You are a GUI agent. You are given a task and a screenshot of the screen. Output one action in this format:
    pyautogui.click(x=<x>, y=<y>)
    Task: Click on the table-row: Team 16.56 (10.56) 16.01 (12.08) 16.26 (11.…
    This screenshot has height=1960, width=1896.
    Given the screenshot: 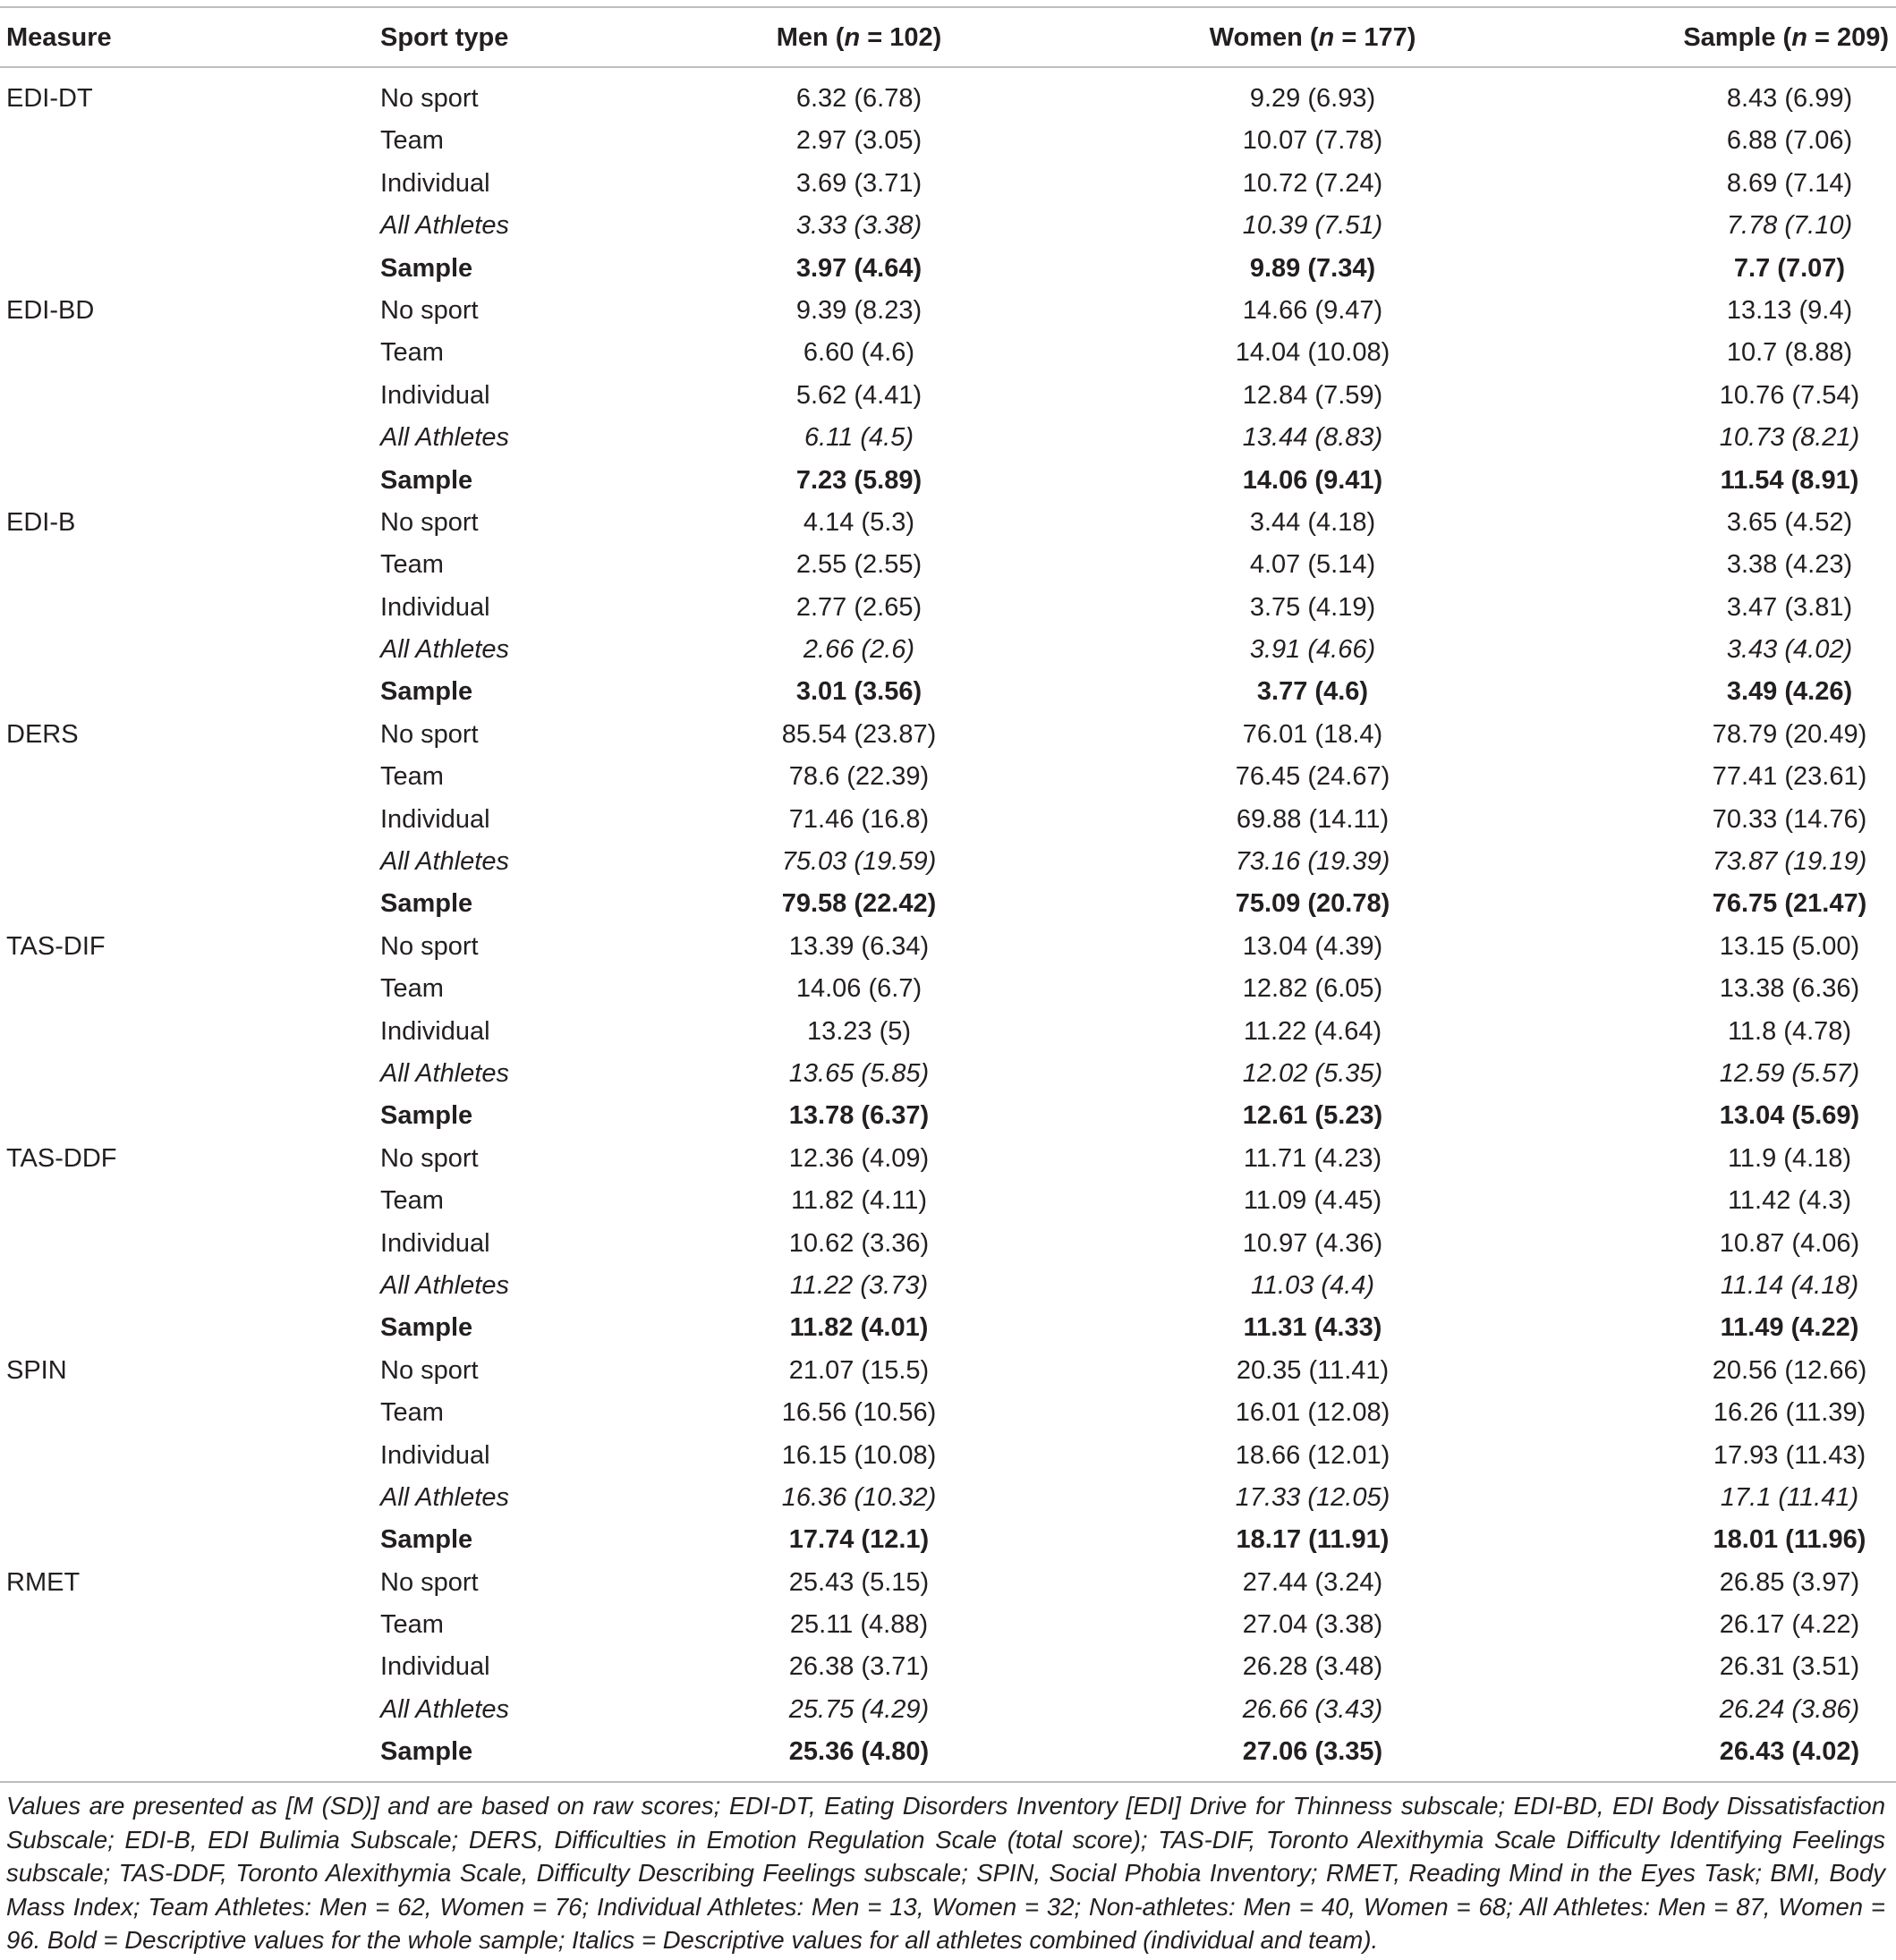 What is the action you would take?
    pyautogui.click(x=948, y=1413)
    